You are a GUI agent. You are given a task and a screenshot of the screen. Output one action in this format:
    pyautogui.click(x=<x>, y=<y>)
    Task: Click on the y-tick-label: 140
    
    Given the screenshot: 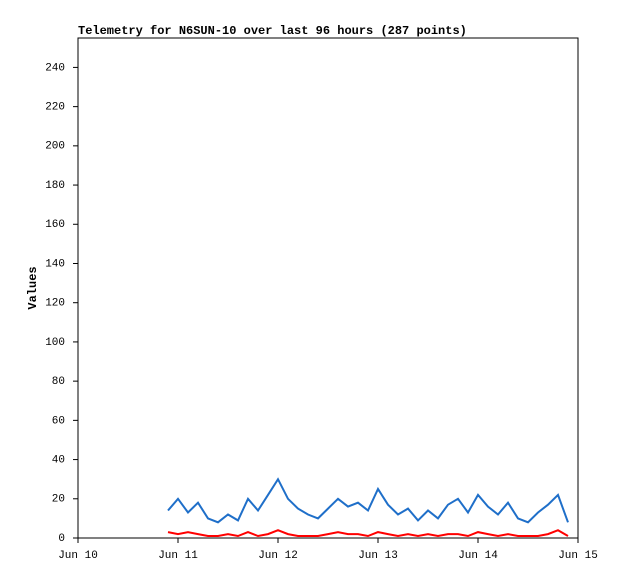 What is the action you would take?
    pyautogui.click(x=55, y=264)
    